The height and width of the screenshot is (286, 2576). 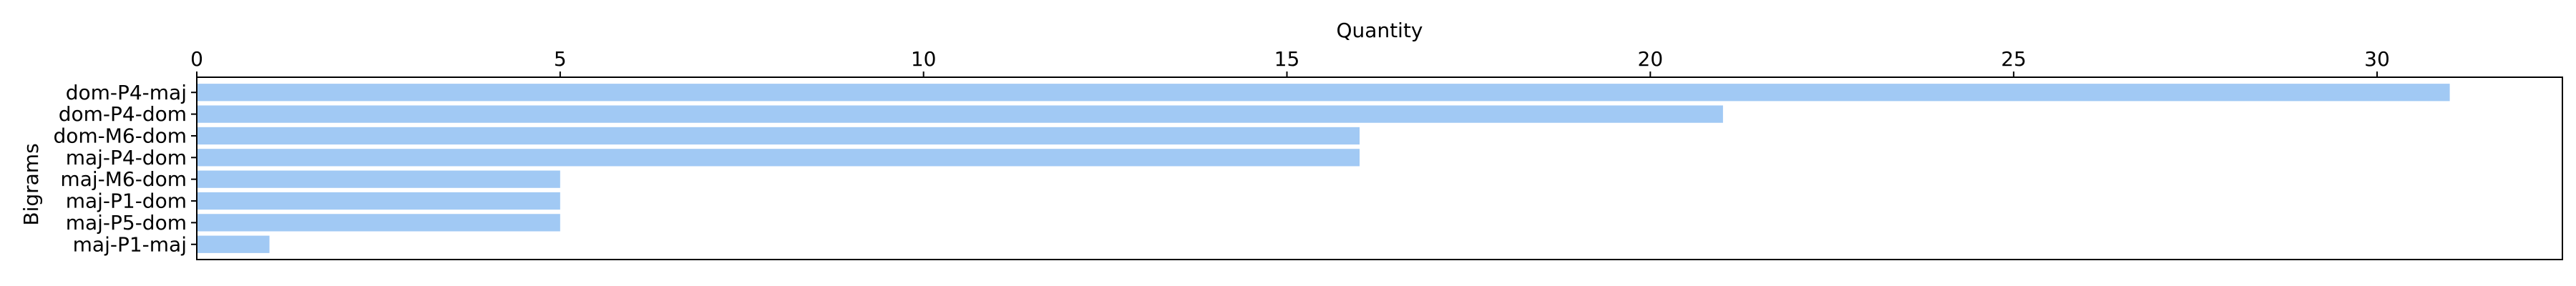 I want to click on bar-dom-P4-maj, so click(x=1323, y=93).